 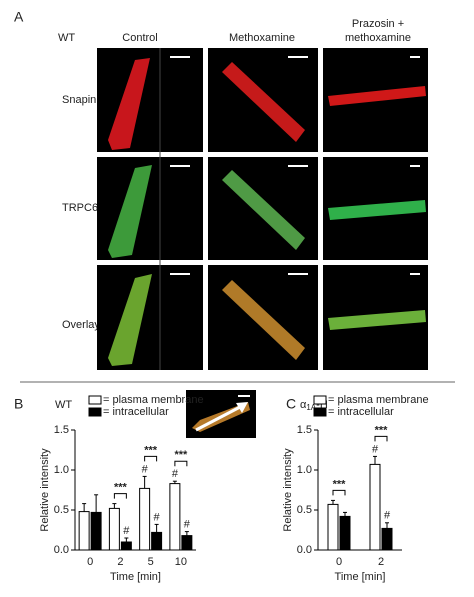 What do you see at coordinates (378, 38) in the screenshot?
I see `column-header: methoxamine` at bounding box center [378, 38].